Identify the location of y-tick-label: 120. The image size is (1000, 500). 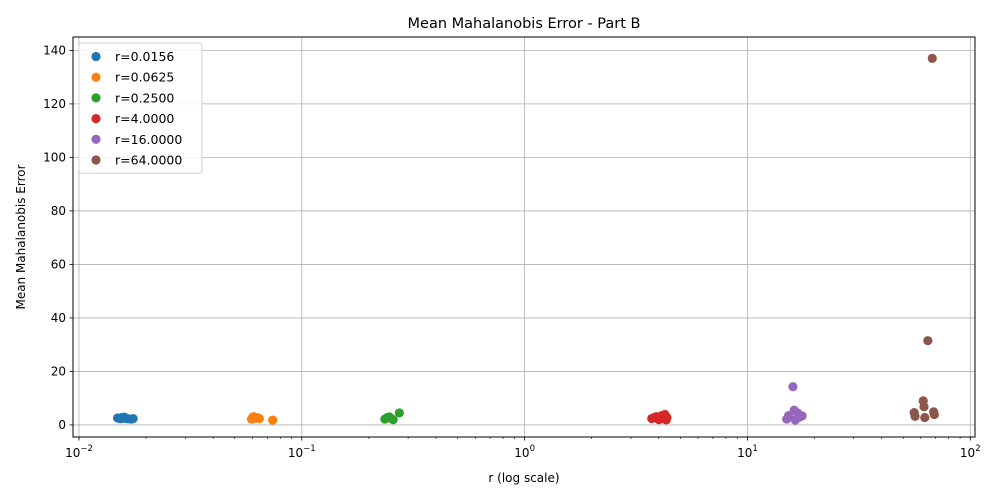
(54, 104).